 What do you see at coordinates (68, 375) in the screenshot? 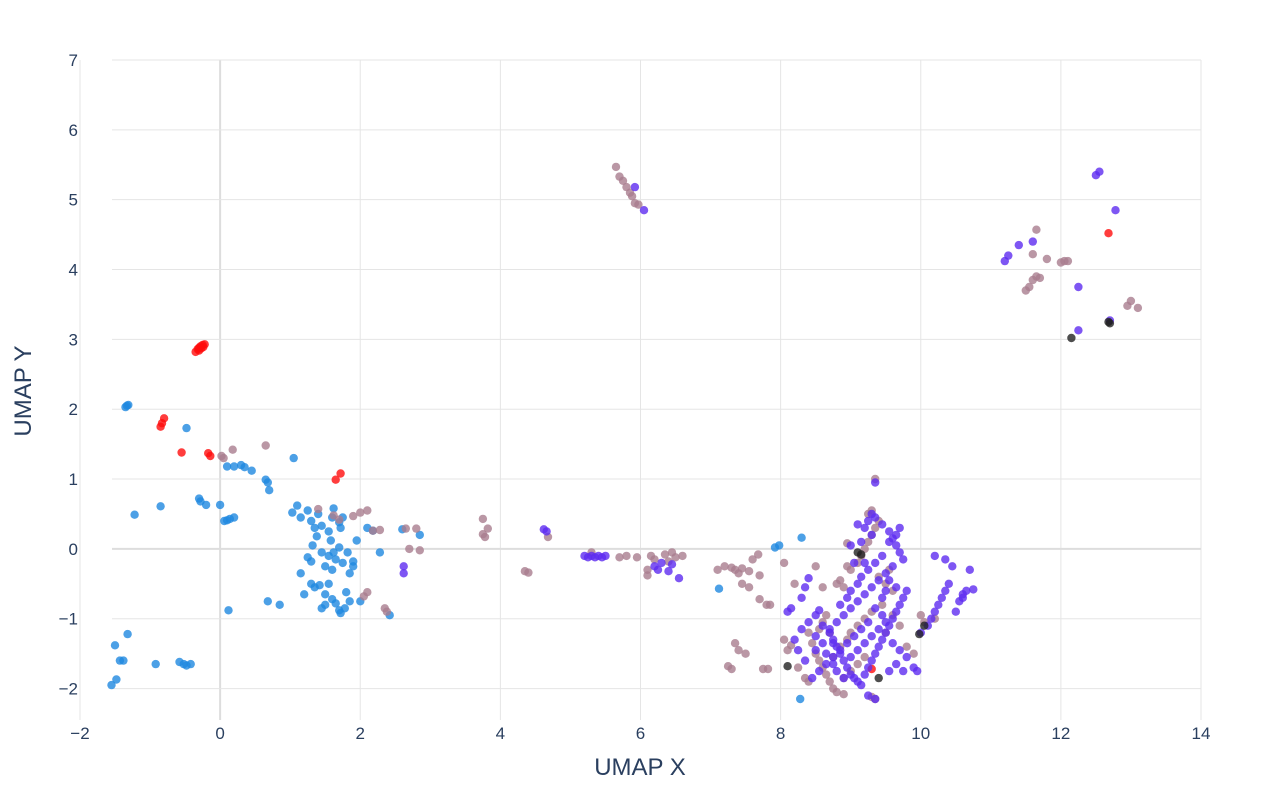
I see `y-axis-ticks: −2 −1 0 1 2 3 4 5 6 7` at bounding box center [68, 375].